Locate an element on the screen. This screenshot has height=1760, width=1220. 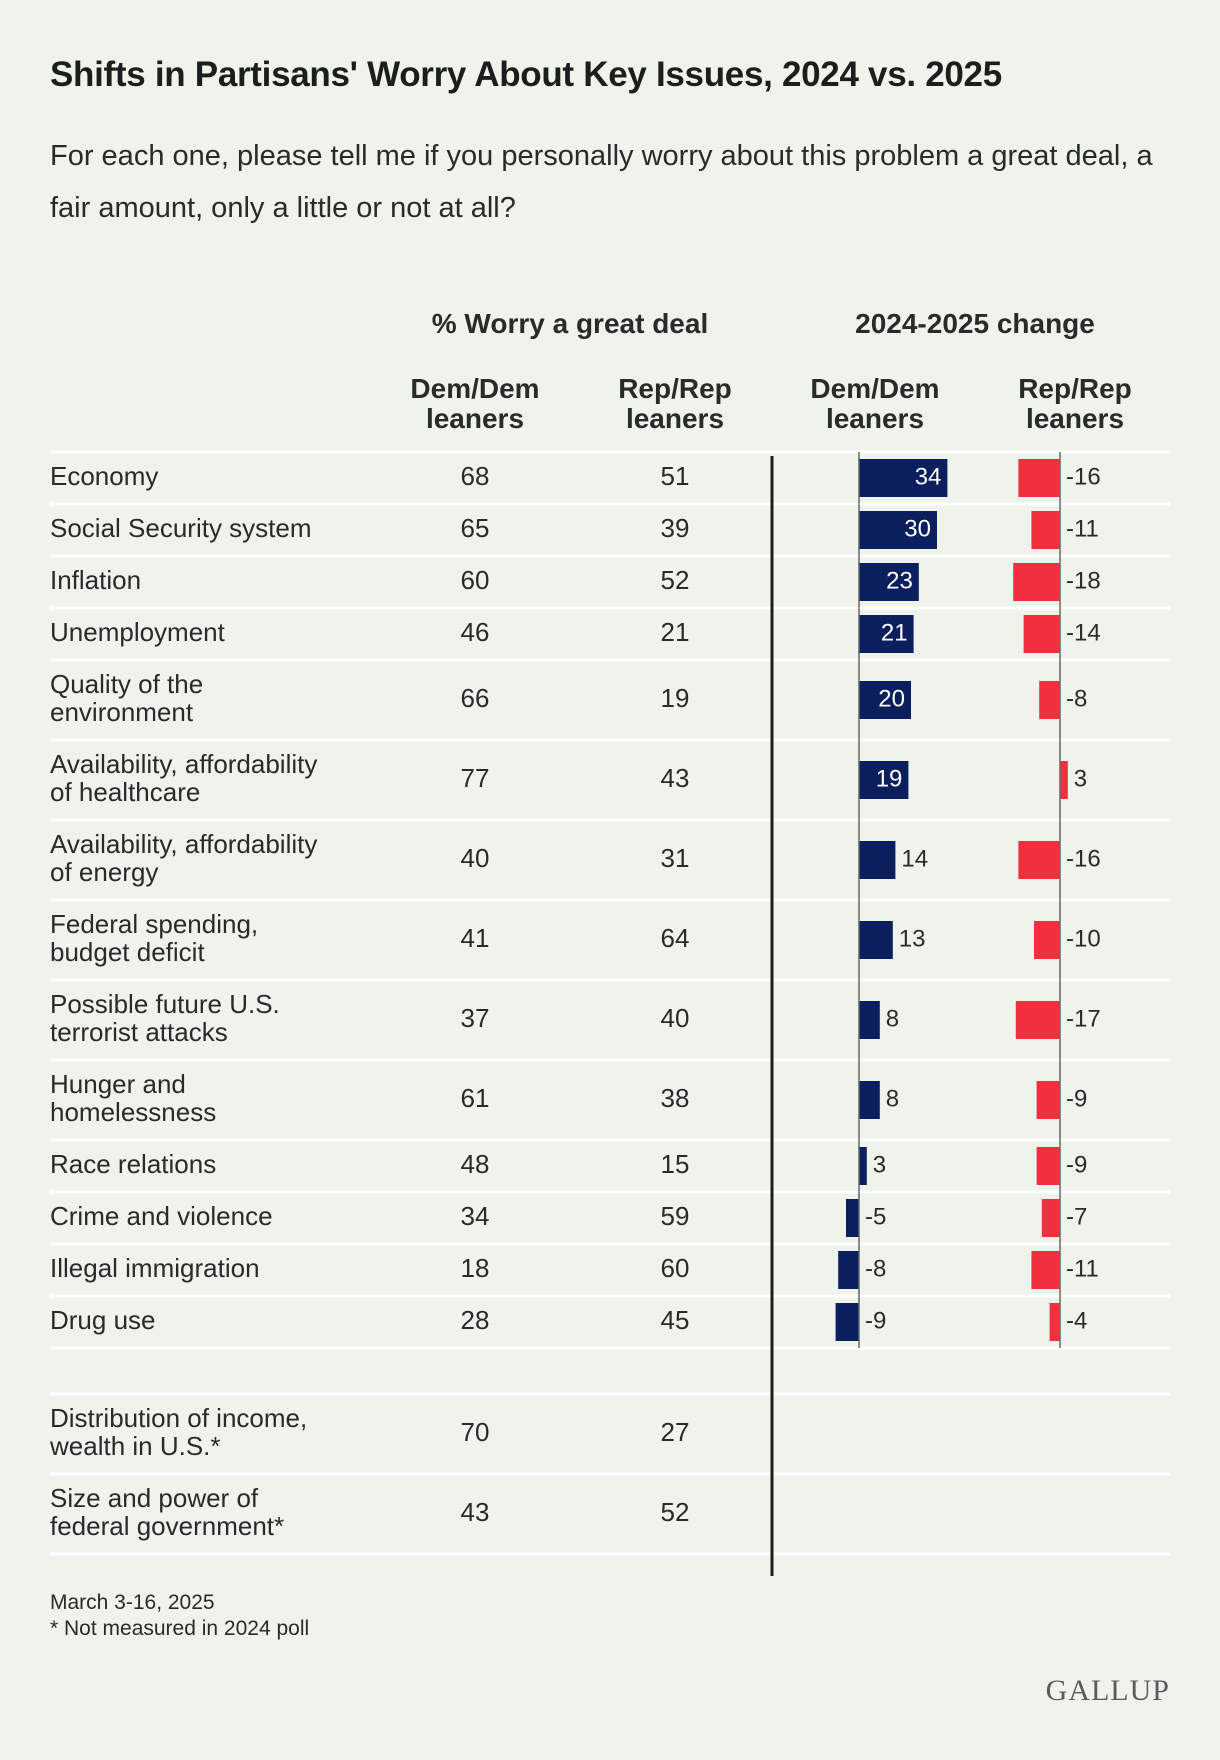
rep-level-header: Rep/Rep leaners is located at coordinates (675, 404).